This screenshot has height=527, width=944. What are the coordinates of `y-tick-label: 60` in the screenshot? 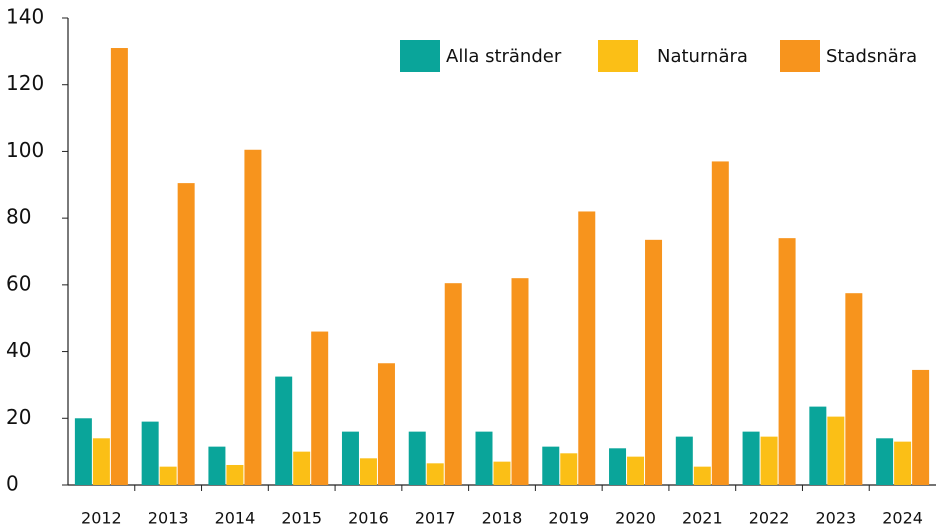 It's located at (18, 283).